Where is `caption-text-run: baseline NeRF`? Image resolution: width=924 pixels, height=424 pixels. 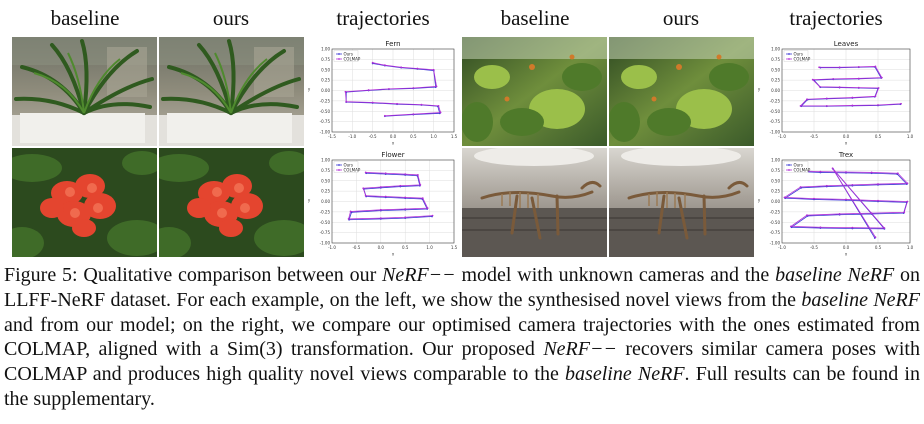
caption-text-run: baseline NeRF is located at coordinates (835, 275).